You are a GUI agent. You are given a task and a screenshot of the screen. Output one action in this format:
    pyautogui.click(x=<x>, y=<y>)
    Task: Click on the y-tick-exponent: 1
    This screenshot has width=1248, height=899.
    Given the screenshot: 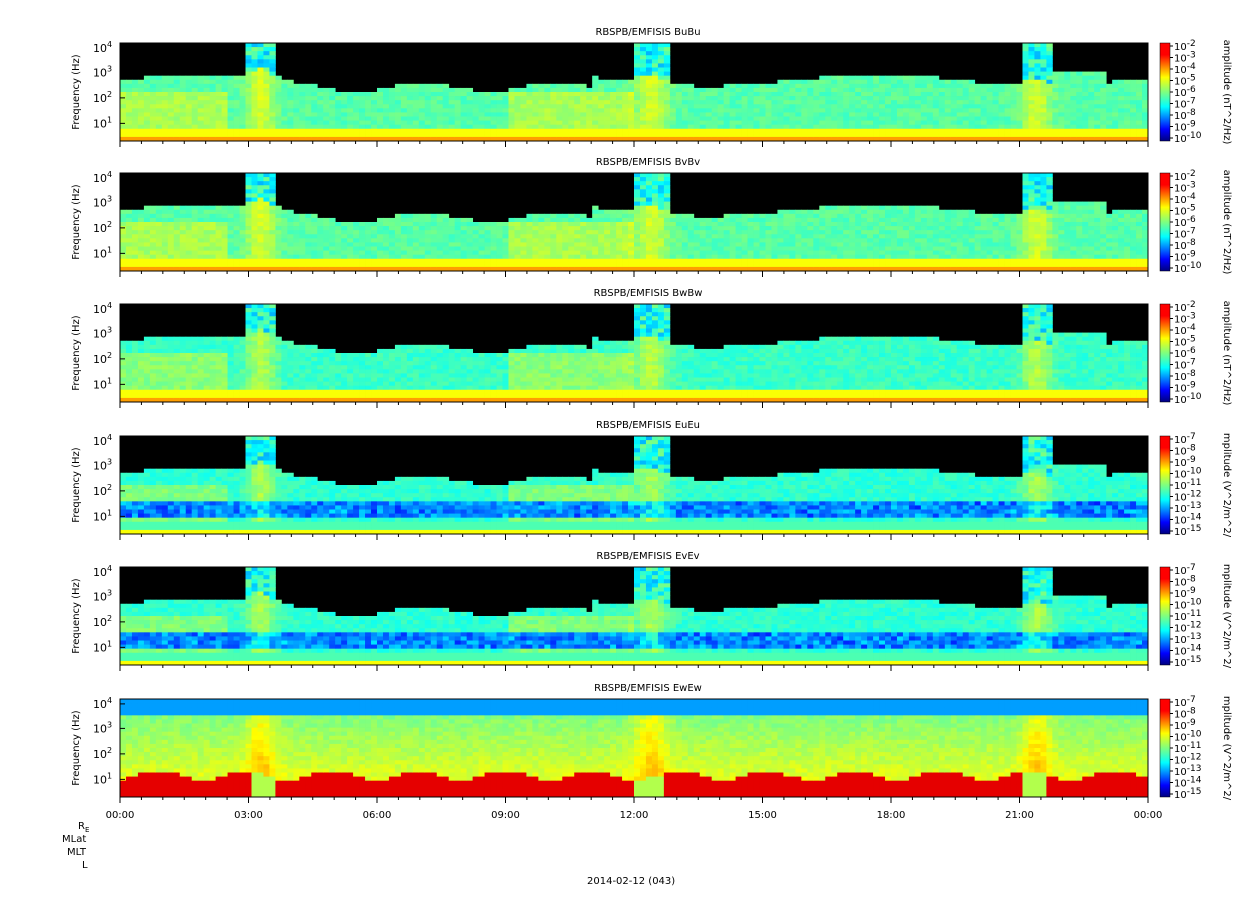 What is the action you would take?
    pyautogui.click(x=109, y=119)
    